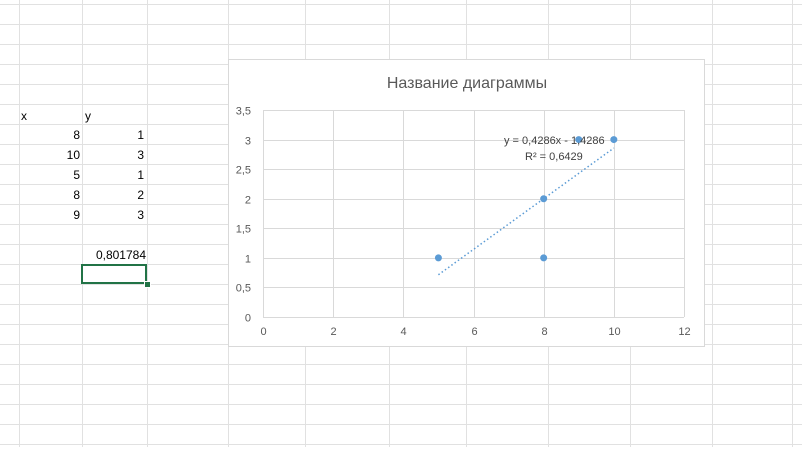 The width and height of the screenshot is (802, 452). What do you see at coordinates (140, 155) in the screenshot?
I see `cell-y-2: 3` at bounding box center [140, 155].